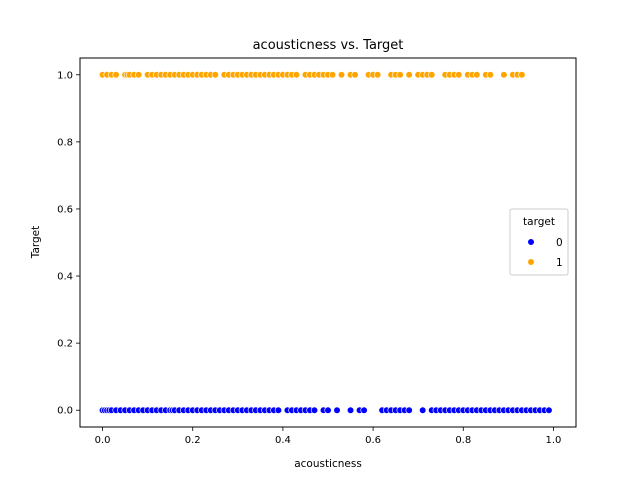  What do you see at coordinates (328, 436) in the screenshot?
I see `x-axis-ticks: 0.0 0.2 0.4 0.6 0.8 1.0` at bounding box center [328, 436].